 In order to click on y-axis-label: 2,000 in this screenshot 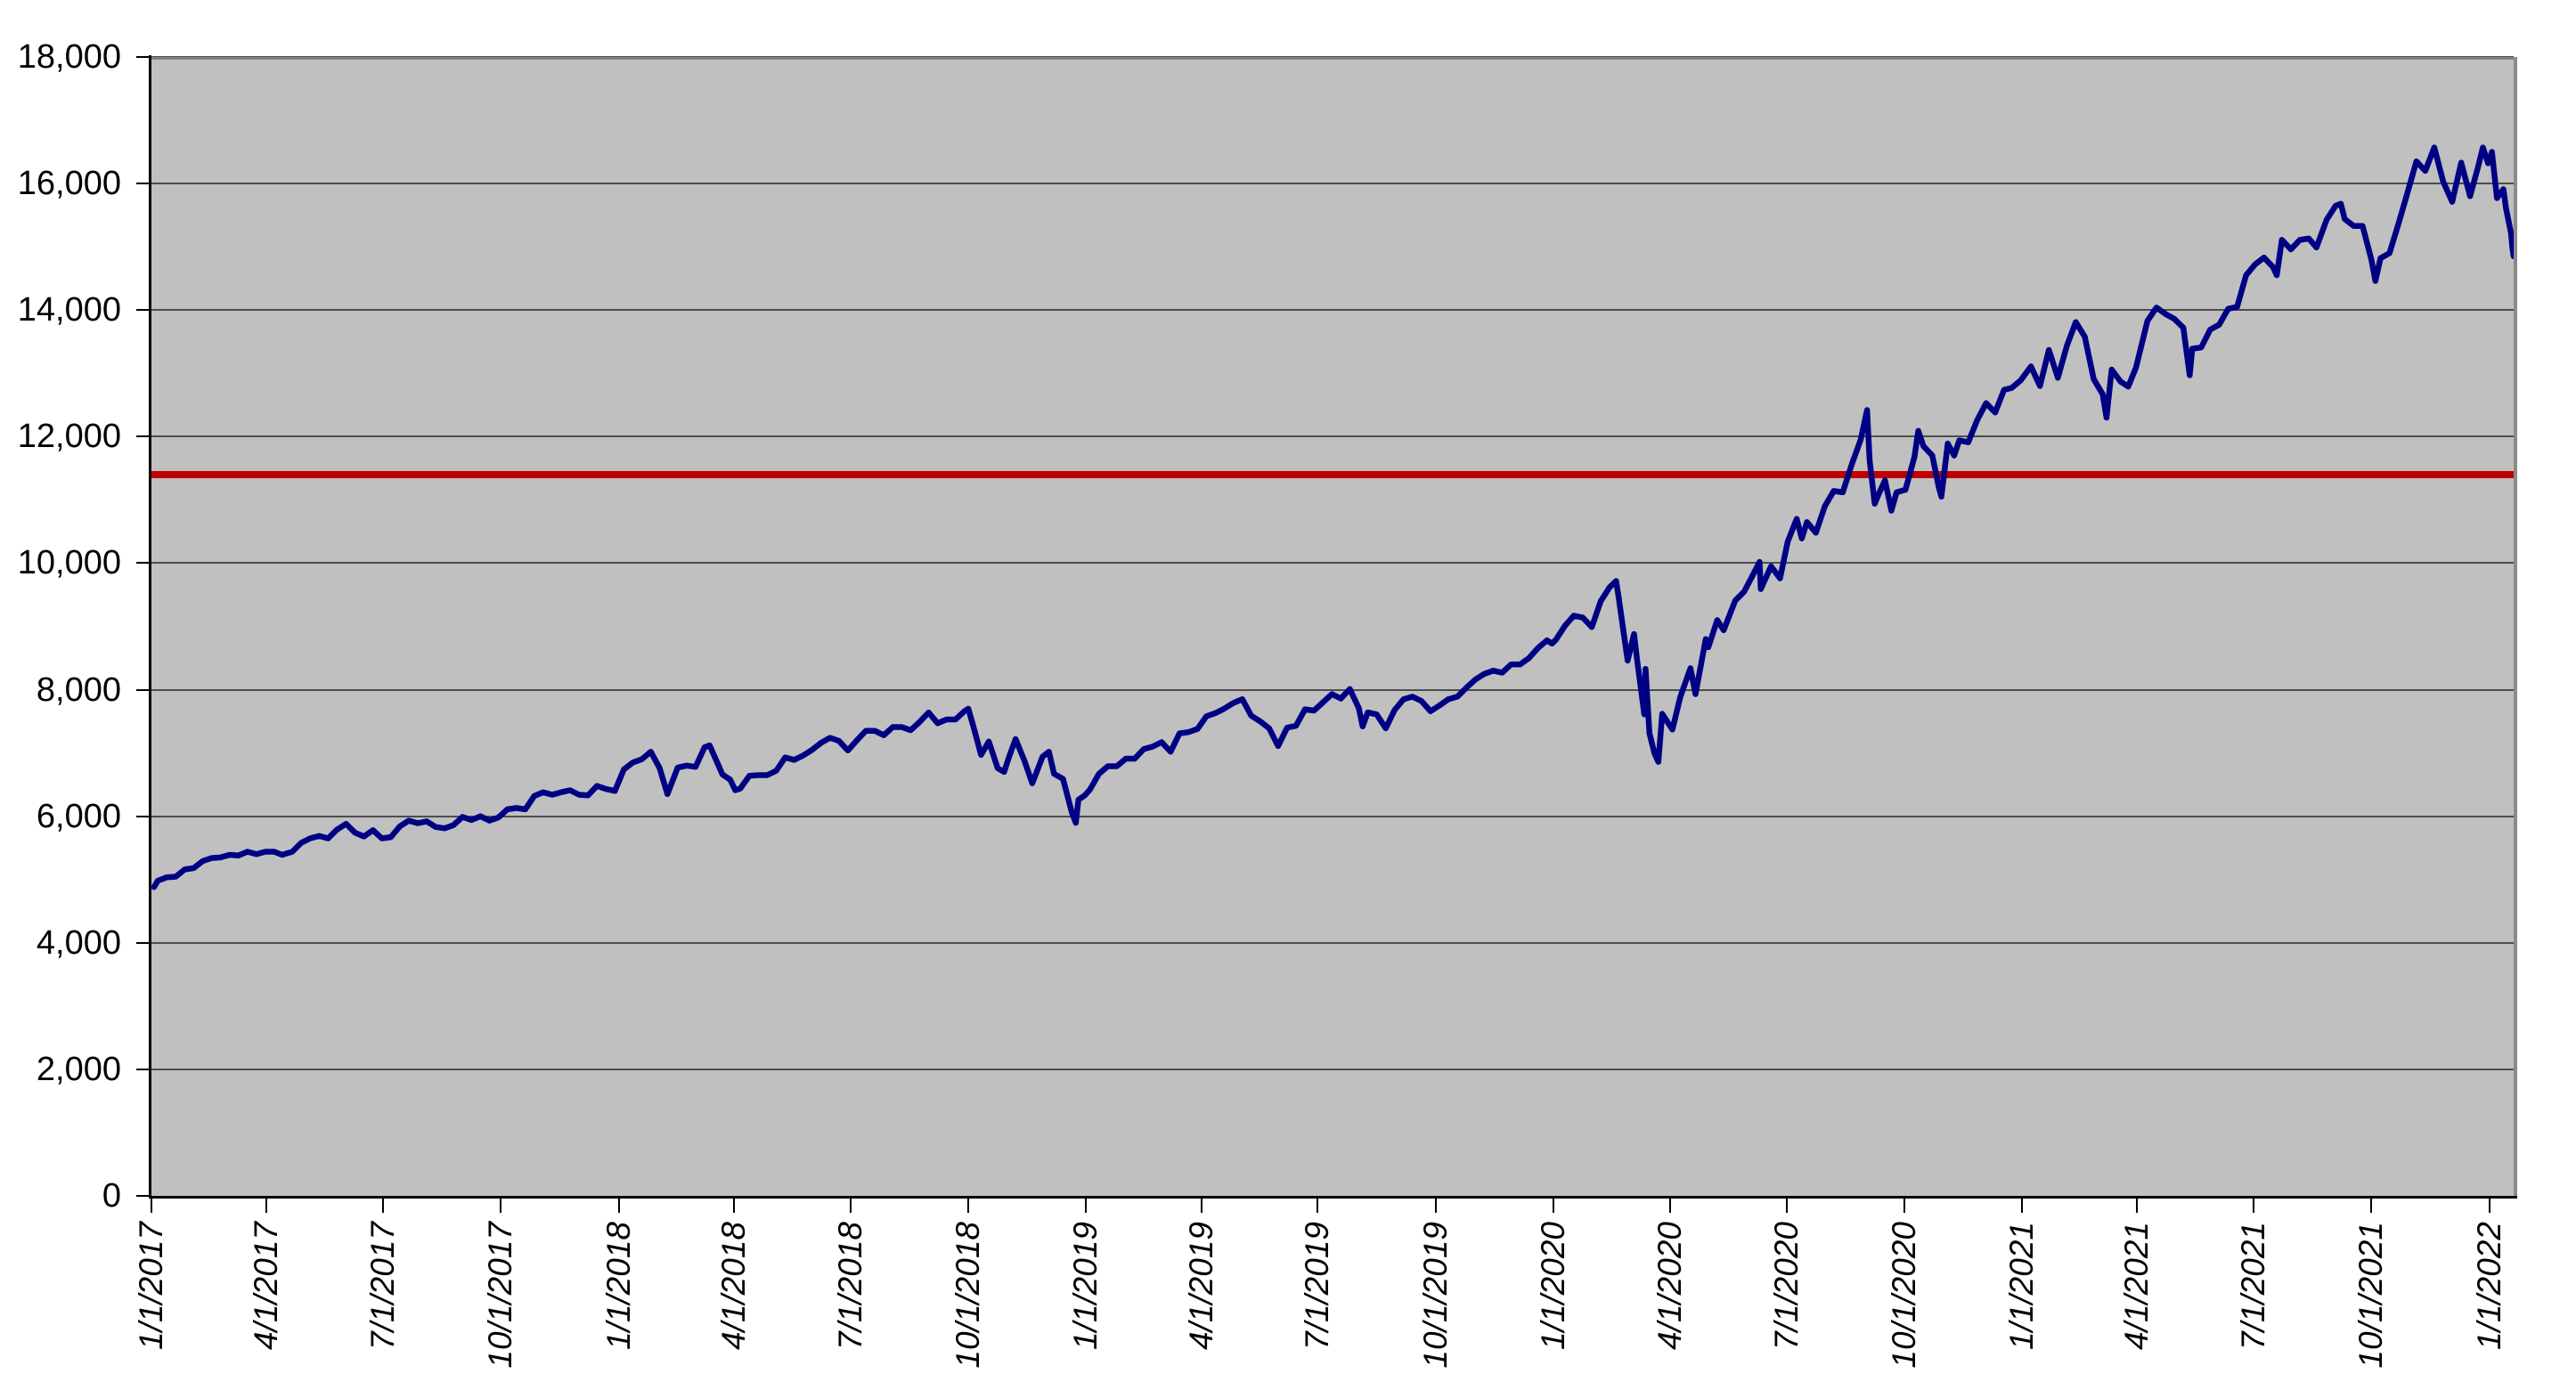, I will do `click(78, 1070)`.